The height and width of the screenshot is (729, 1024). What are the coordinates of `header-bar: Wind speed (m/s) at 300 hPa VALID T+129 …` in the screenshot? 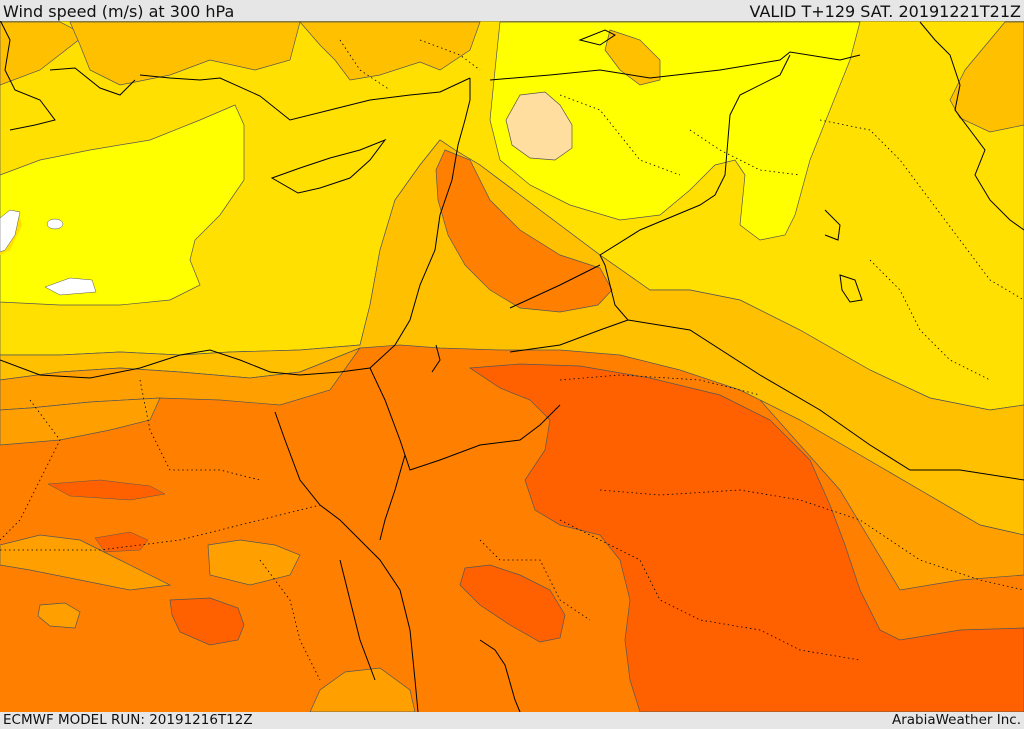 It's located at (512, 10).